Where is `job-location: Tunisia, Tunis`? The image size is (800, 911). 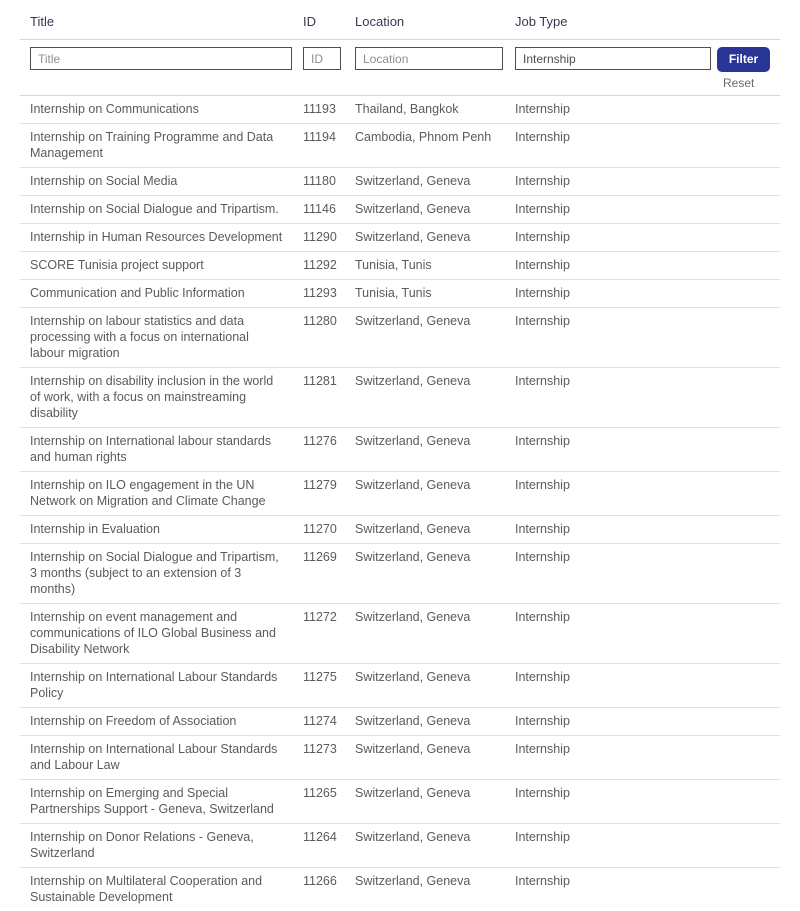 job-location: Tunisia, Tunis is located at coordinates (435, 294).